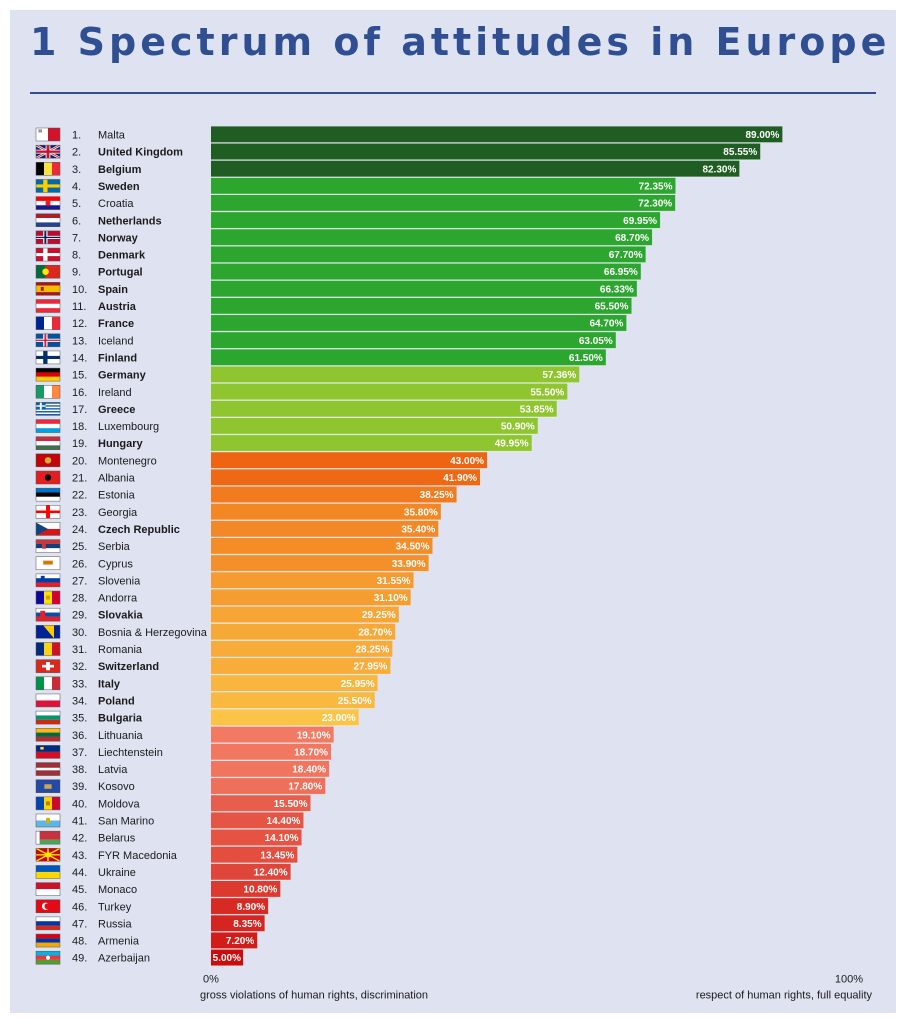  I want to click on data-label: 18.70%, so click(311, 752).